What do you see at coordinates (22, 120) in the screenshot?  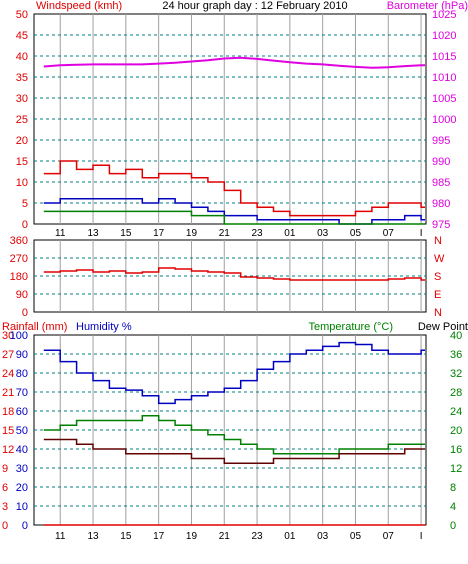 I see `y-tick-windspeed-5: 25` at bounding box center [22, 120].